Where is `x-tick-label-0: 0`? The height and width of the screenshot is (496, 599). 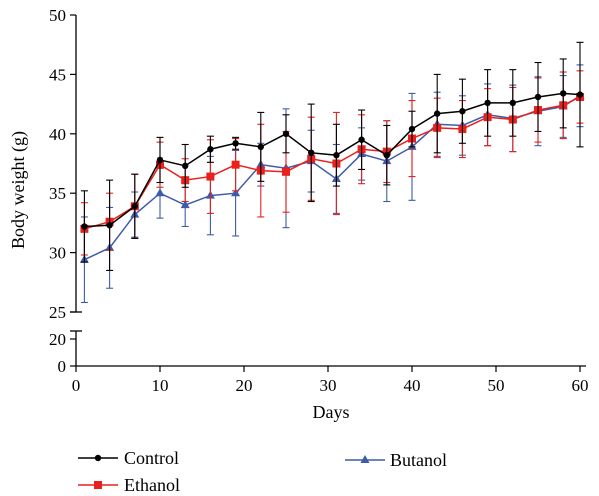
x-tick-label-0: 0 is located at coordinates (76, 385).